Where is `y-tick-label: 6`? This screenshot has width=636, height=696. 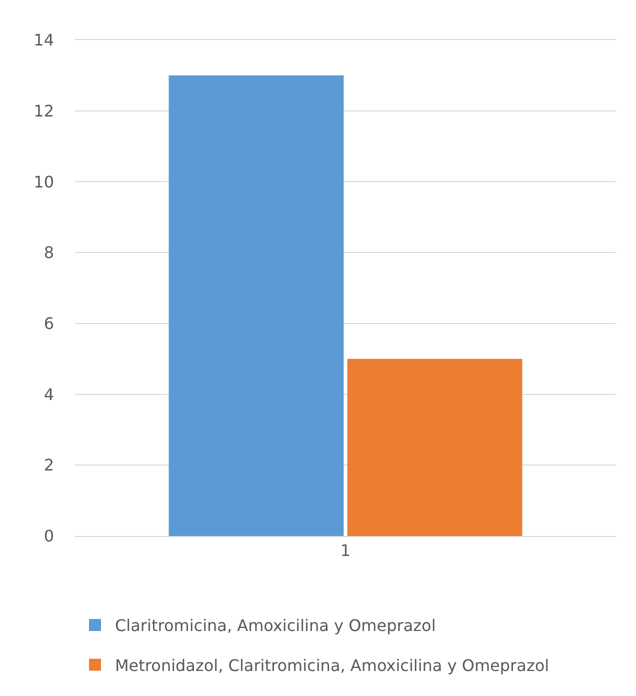
y-tick-label: 6 is located at coordinates (49, 324).